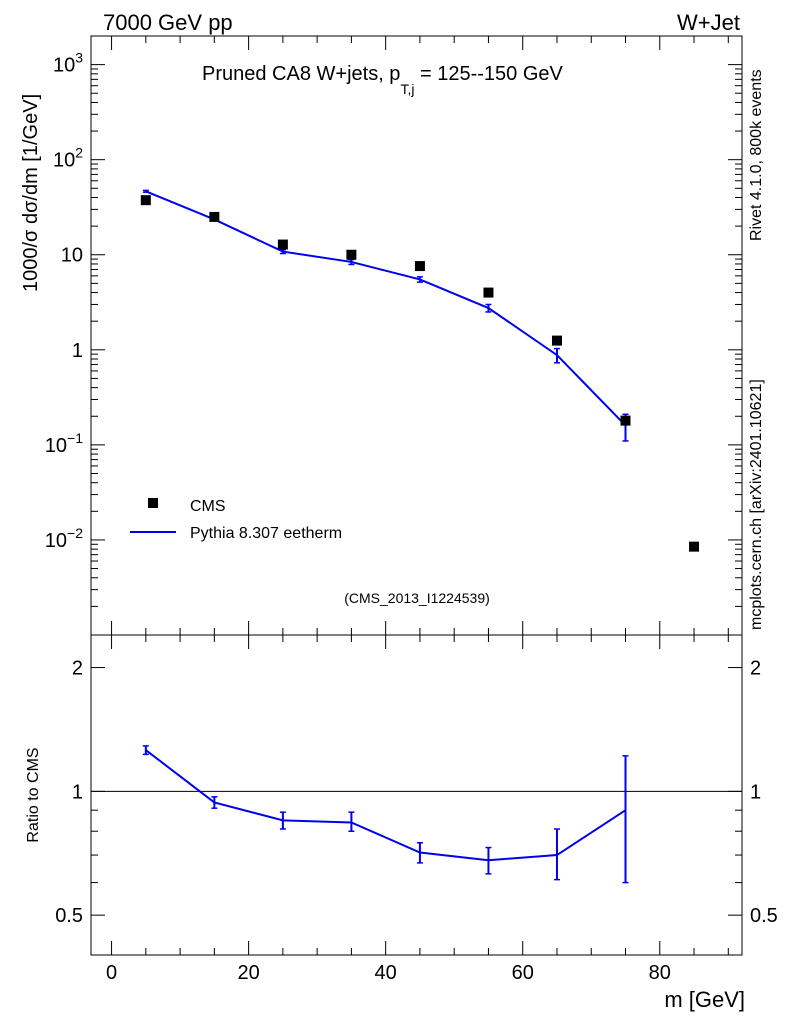 The image size is (786, 1024). Describe the element at coordinates (756, 504) in the screenshot. I see `mcplots-citation-label: mcplots.cern.ch [arXiv:2401.10621]` at that location.